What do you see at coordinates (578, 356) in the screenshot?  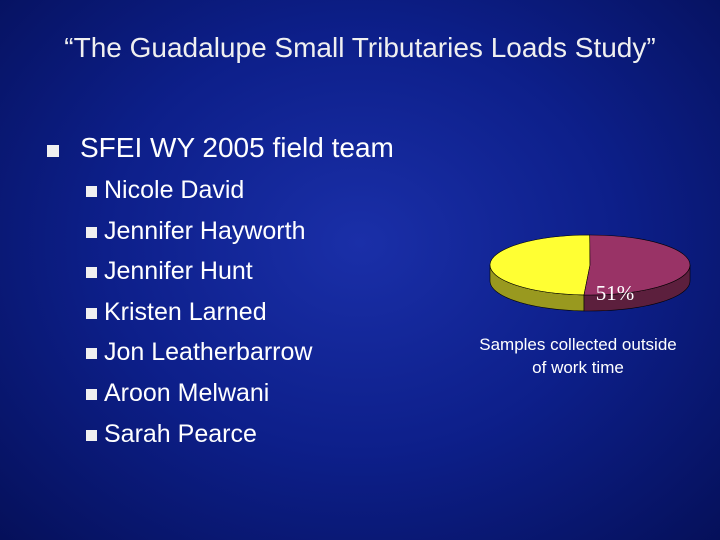 I see `chart-caption: Samples collected outside of work time` at bounding box center [578, 356].